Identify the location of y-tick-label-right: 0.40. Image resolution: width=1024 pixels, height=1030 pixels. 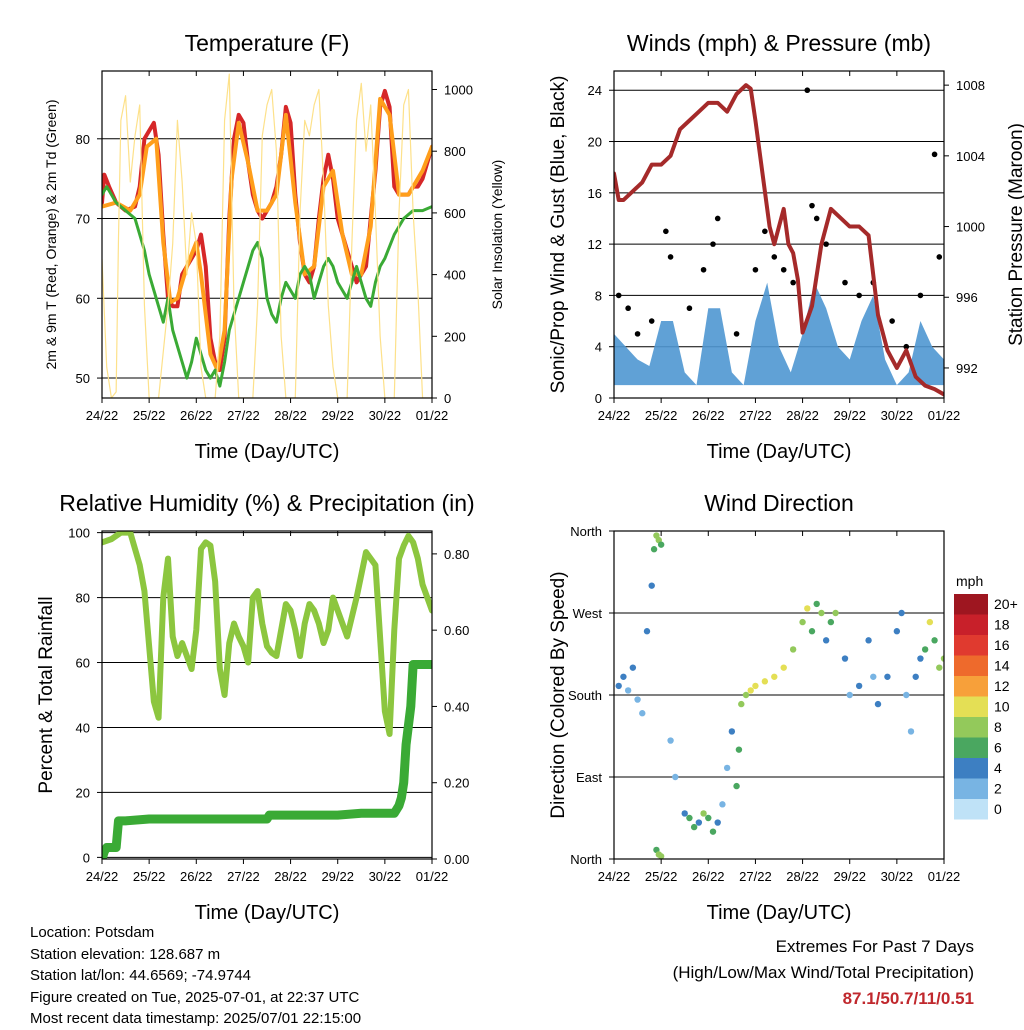
(456, 706).